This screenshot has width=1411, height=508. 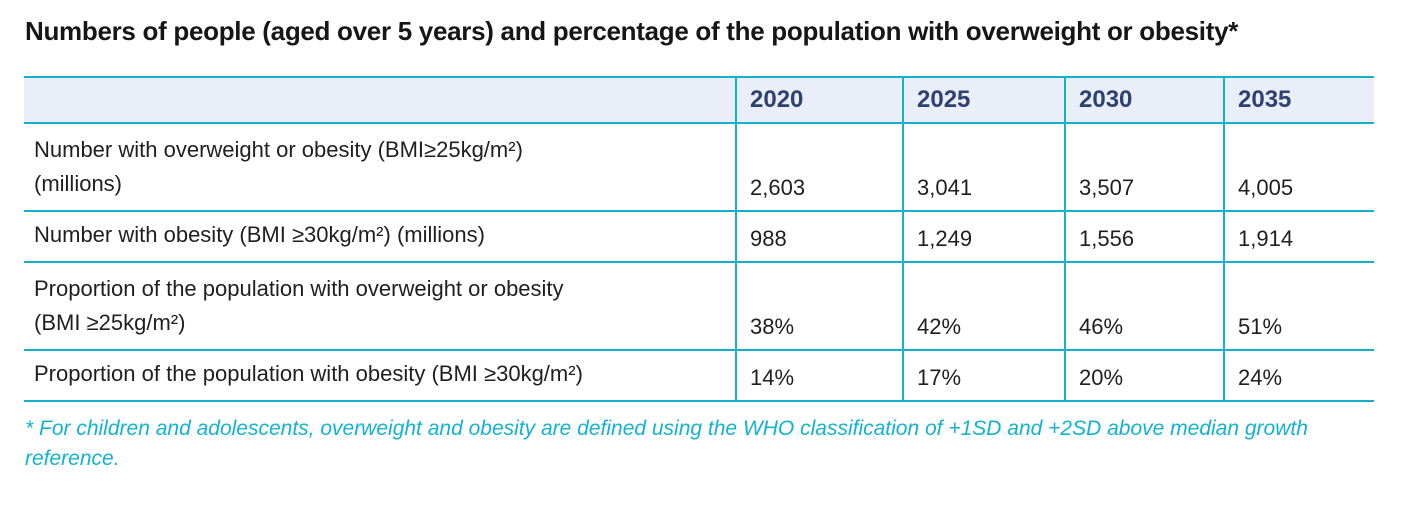 What do you see at coordinates (1144, 100) in the screenshot?
I see `column-header-2030: 2030` at bounding box center [1144, 100].